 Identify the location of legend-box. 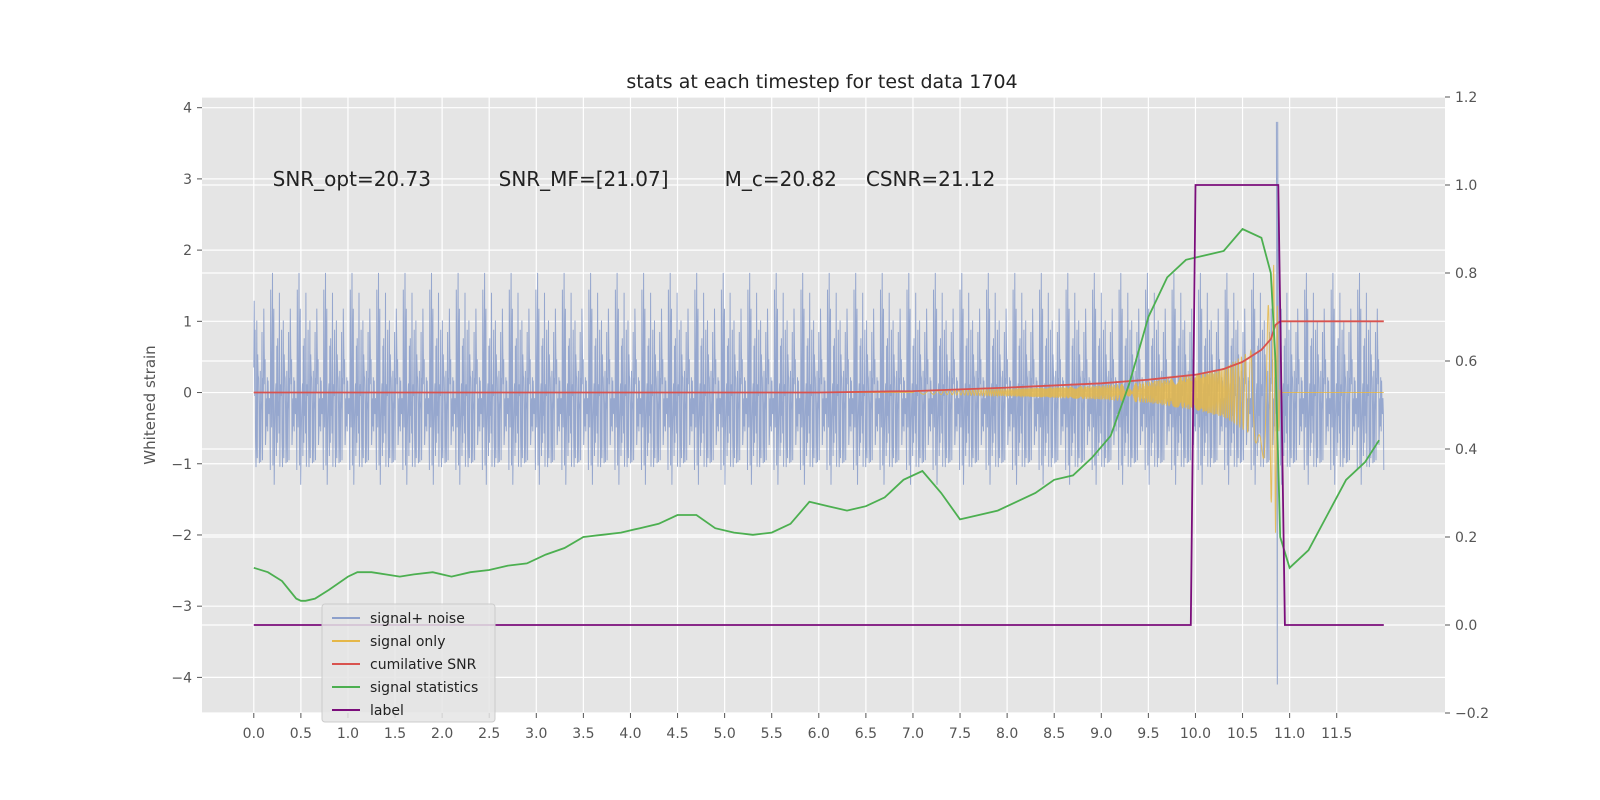
(408, 663).